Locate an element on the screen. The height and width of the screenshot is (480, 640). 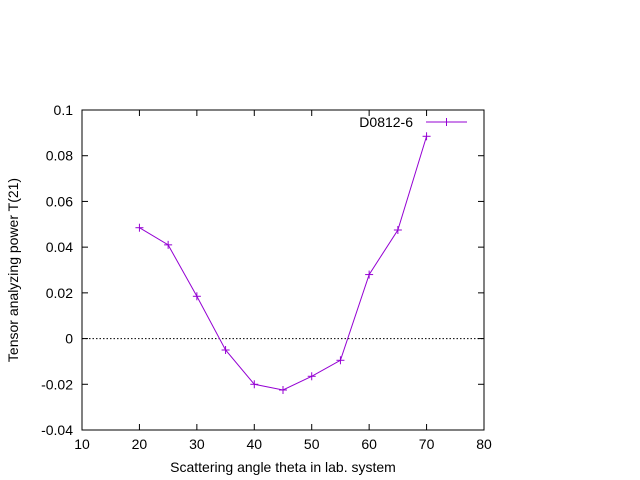
legend-sample is located at coordinates (446, 122).